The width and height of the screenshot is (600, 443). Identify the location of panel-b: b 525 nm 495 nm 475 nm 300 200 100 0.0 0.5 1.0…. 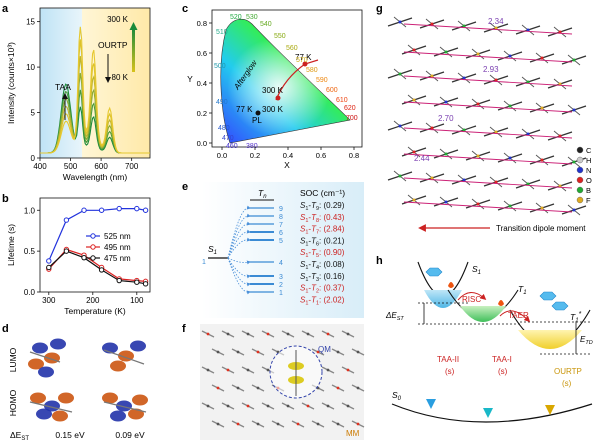
(76, 254).